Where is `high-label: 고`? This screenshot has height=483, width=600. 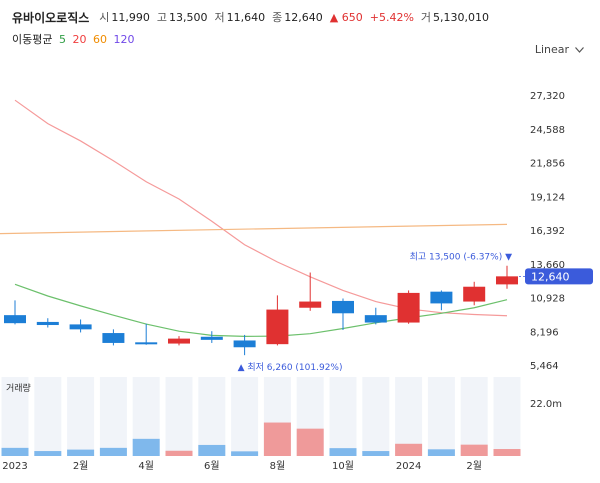
high-label: 고 is located at coordinates (162, 17).